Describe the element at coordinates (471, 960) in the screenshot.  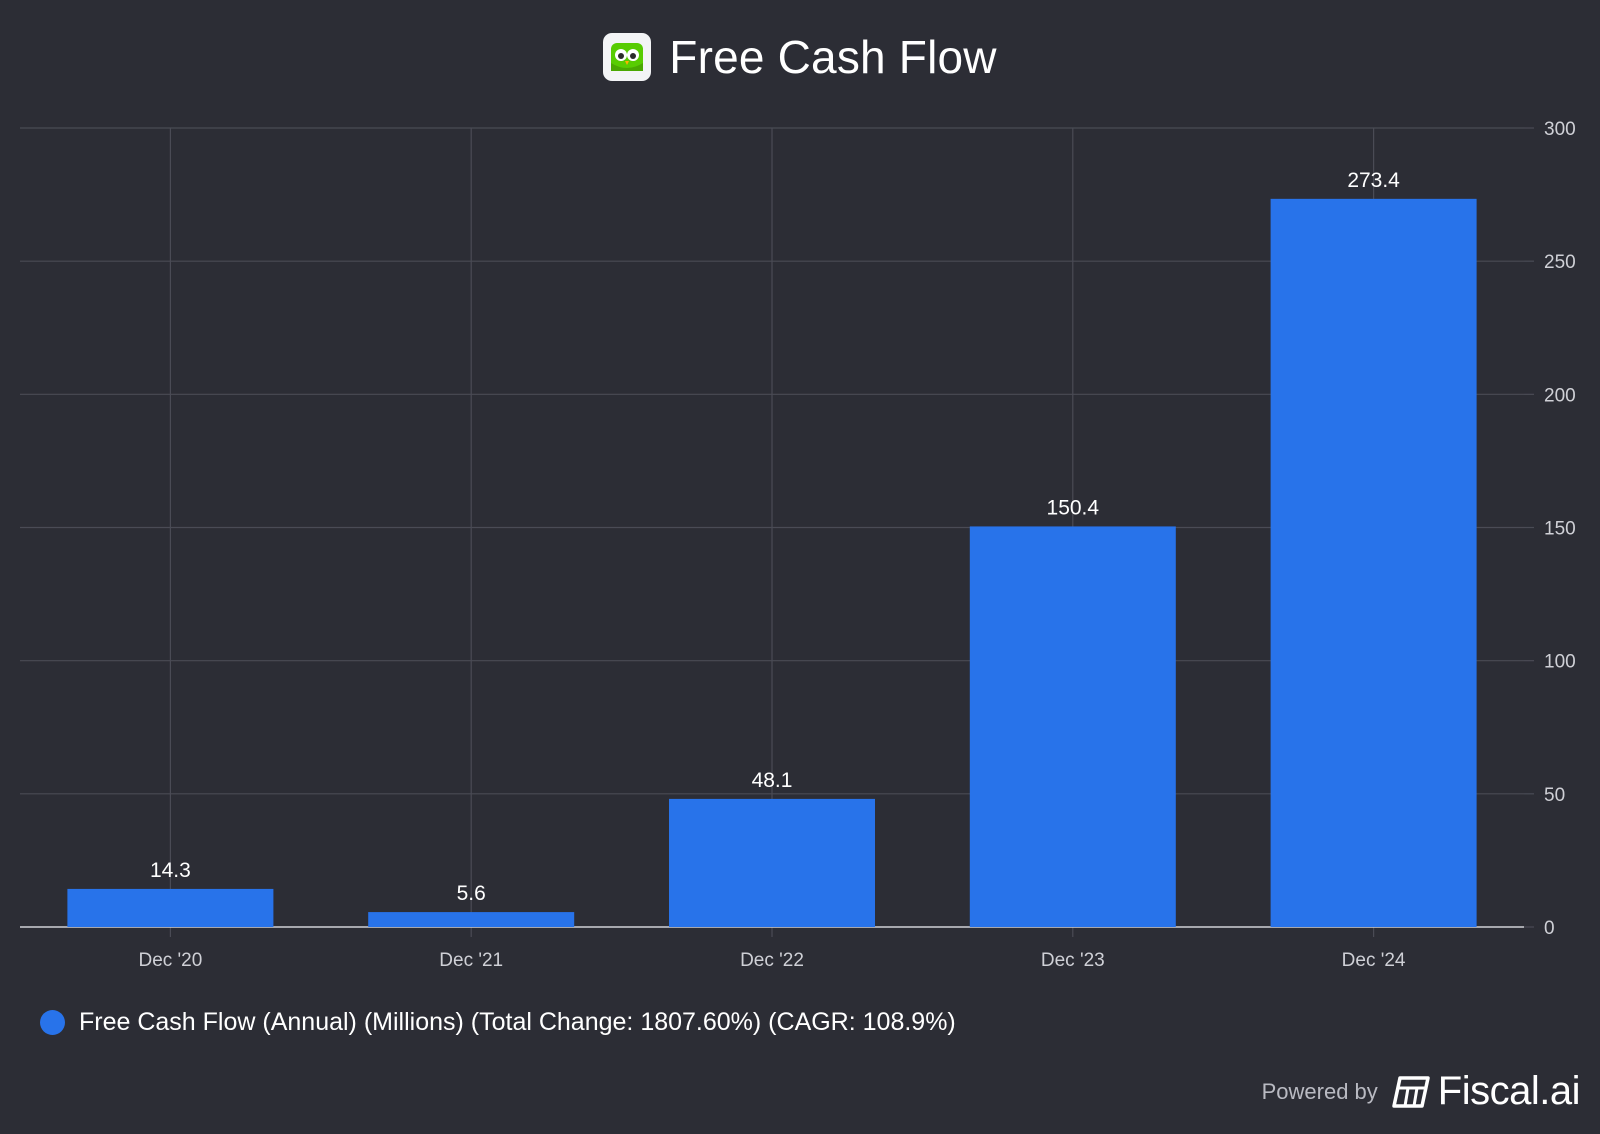
I see `x-tick-label: Dec '21` at that location.